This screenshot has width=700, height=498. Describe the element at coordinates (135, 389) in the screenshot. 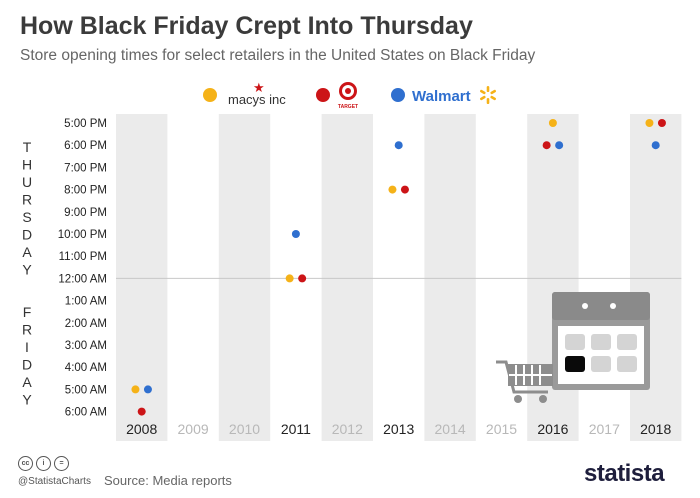

I see `point-macys-2008` at that location.